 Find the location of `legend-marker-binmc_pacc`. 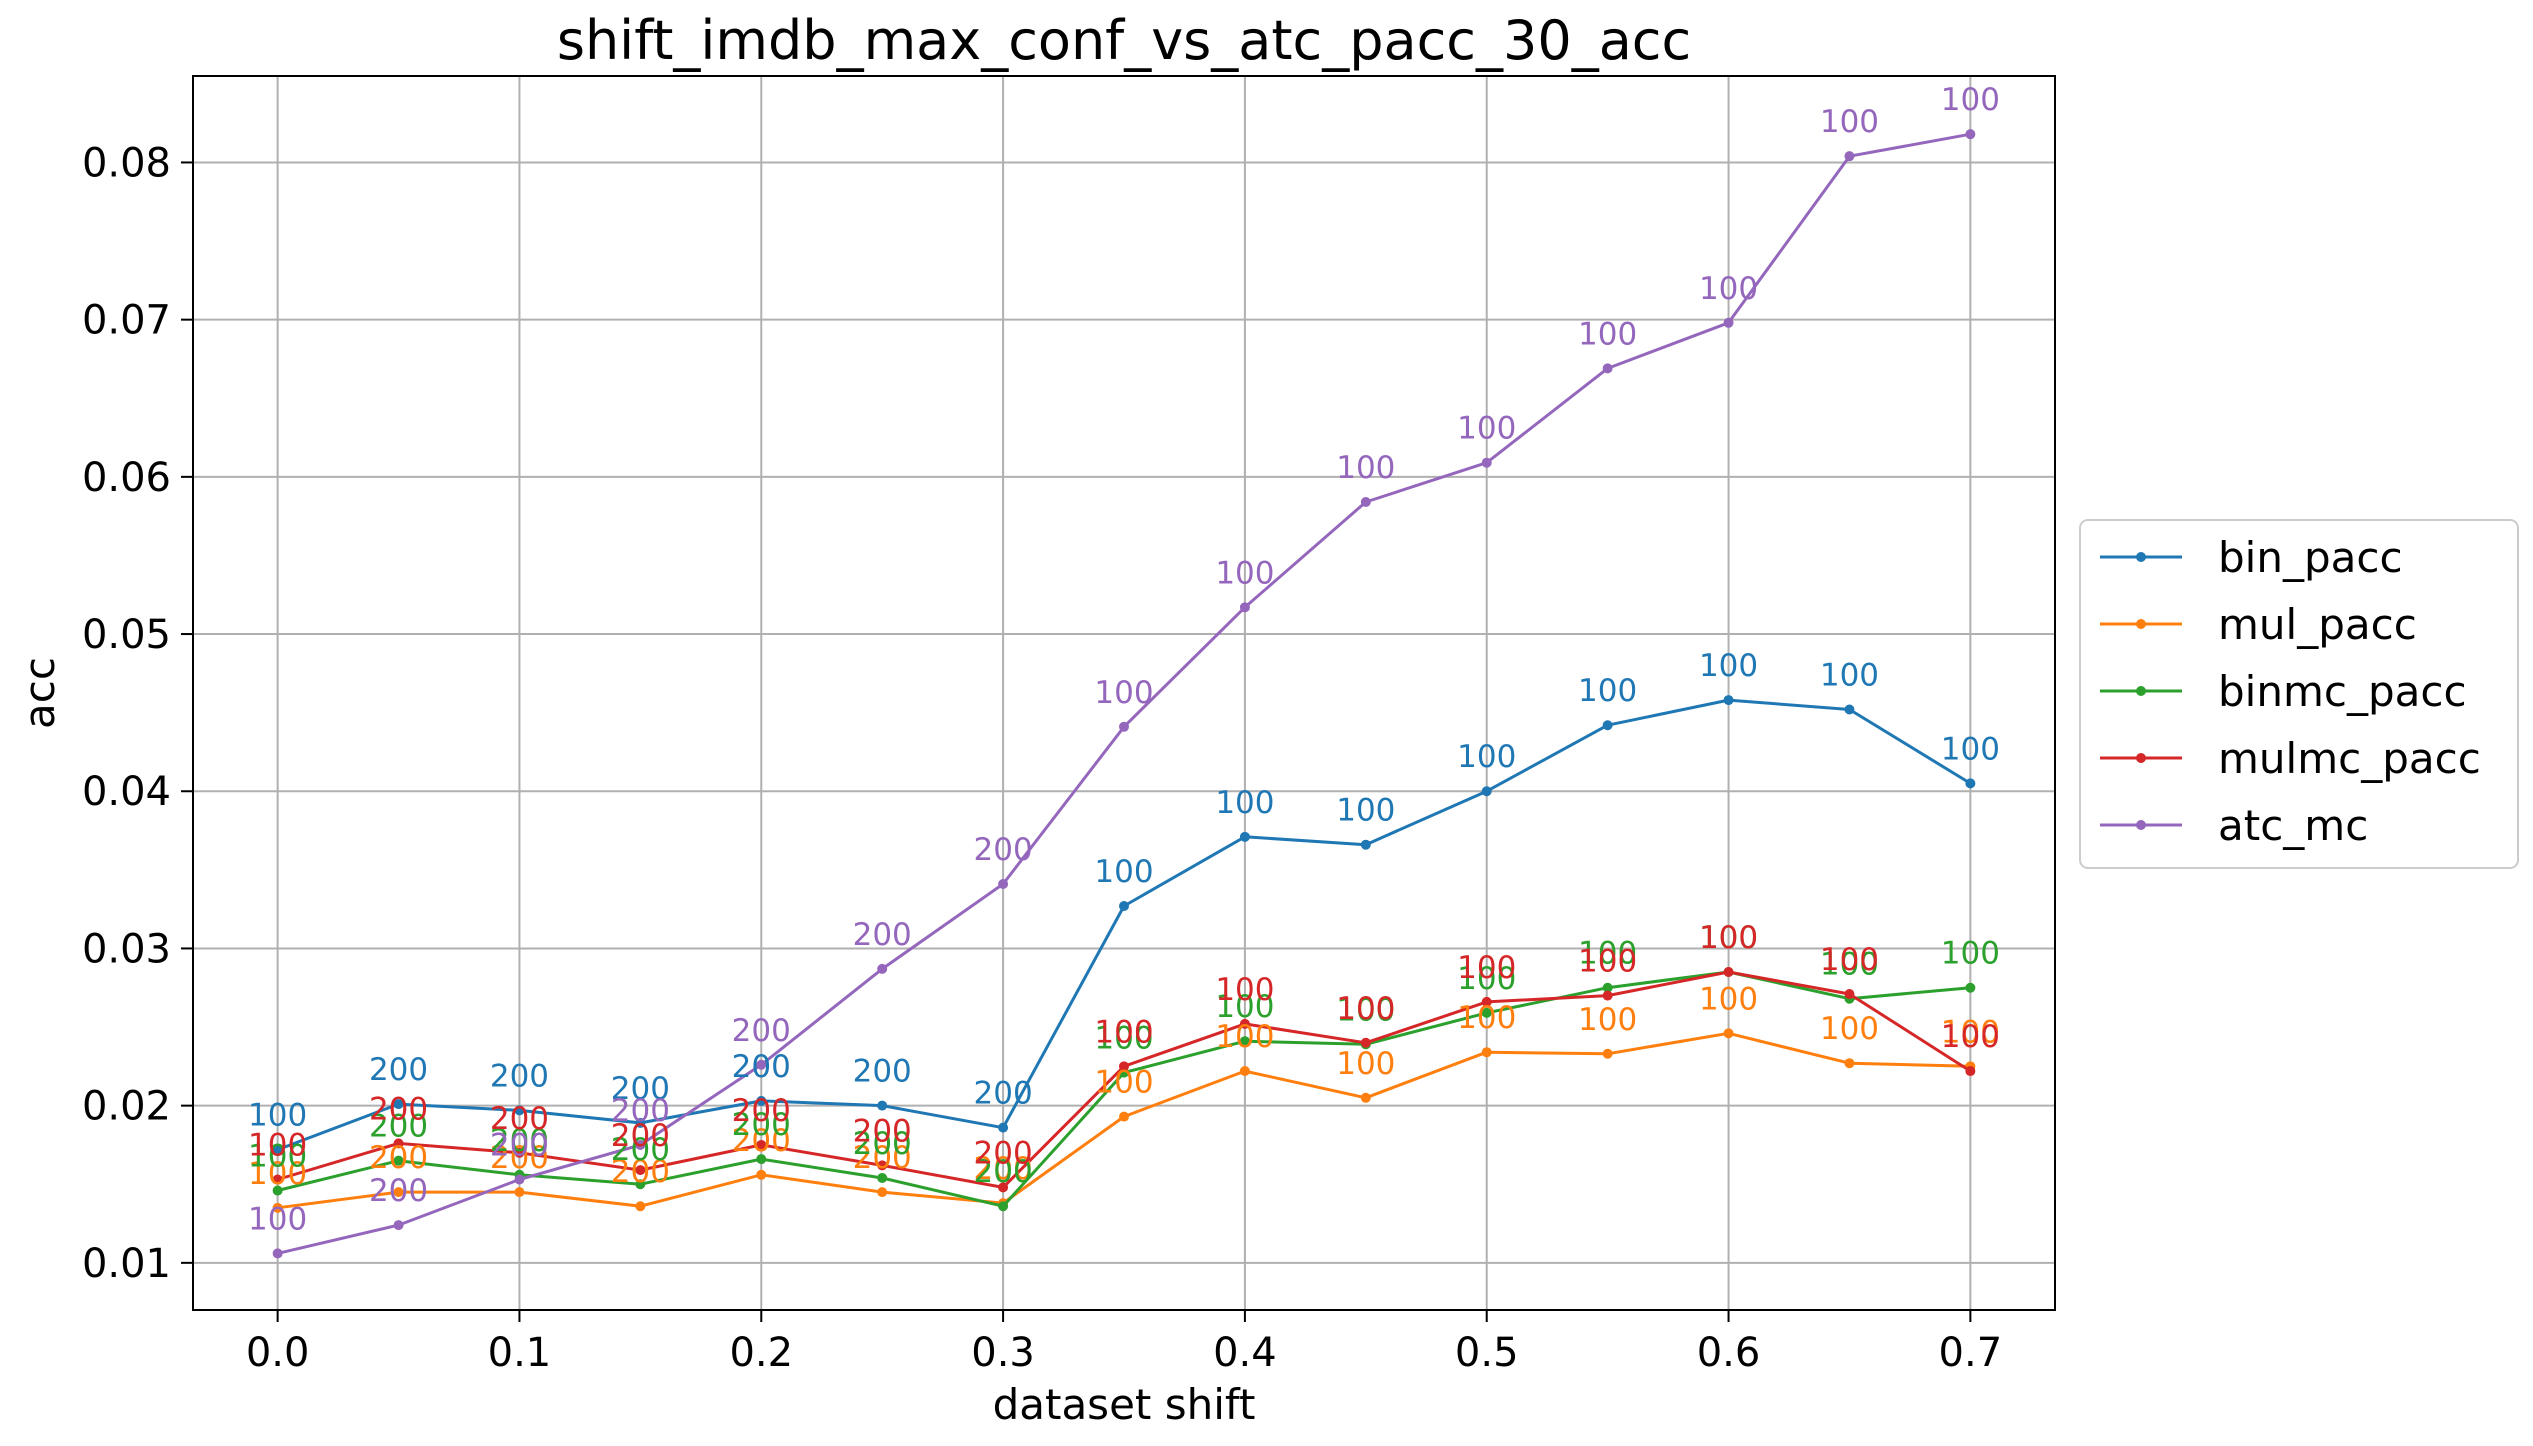

legend-marker-binmc_pacc is located at coordinates (2141, 691).